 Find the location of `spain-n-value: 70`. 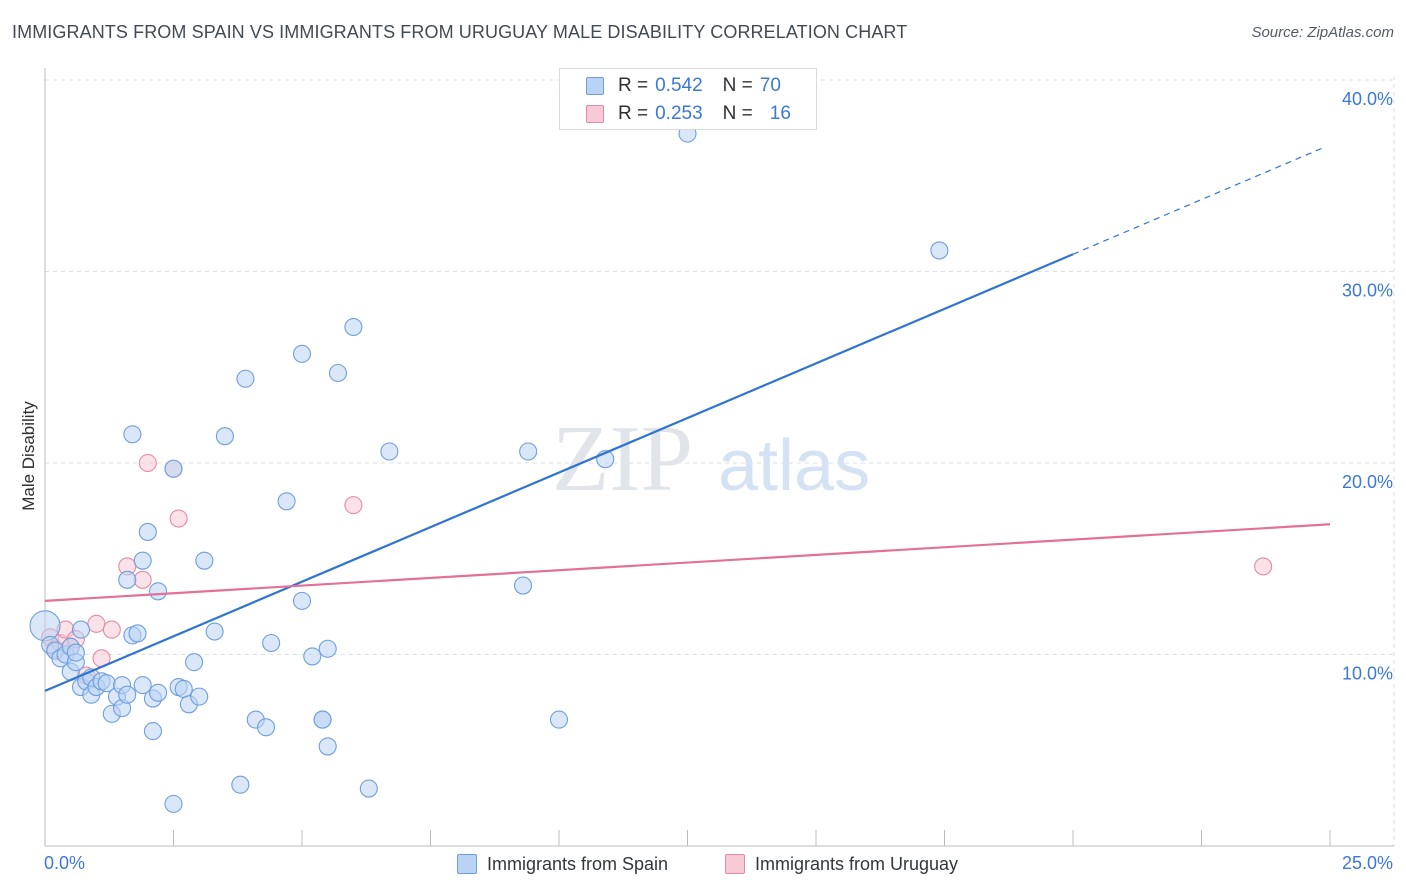

spain-n-value: 70 is located at coordinates (770, 85).